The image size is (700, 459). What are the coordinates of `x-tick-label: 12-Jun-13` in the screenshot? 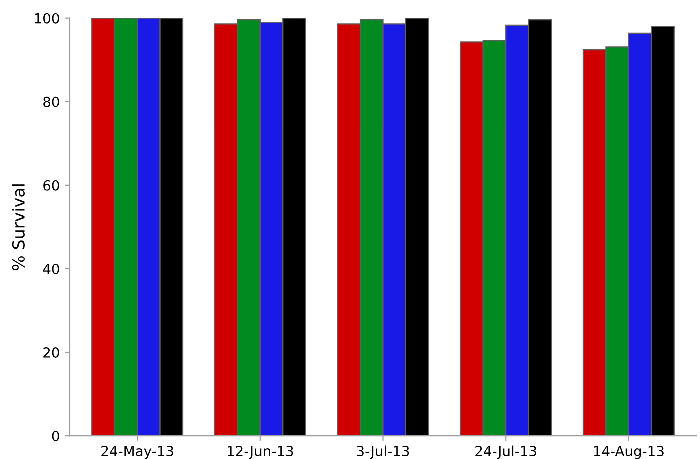 It's located at (261, 452).